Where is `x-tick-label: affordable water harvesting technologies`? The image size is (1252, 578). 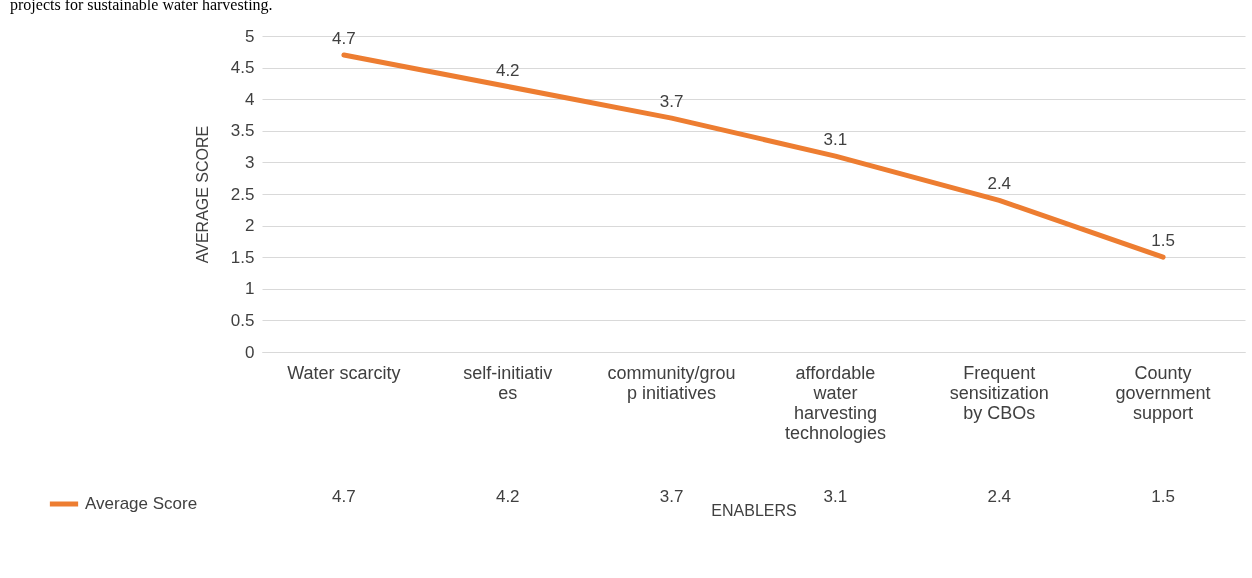
x-tick-label: affordable water harvesting technologies is located at coordinates (835, 402).